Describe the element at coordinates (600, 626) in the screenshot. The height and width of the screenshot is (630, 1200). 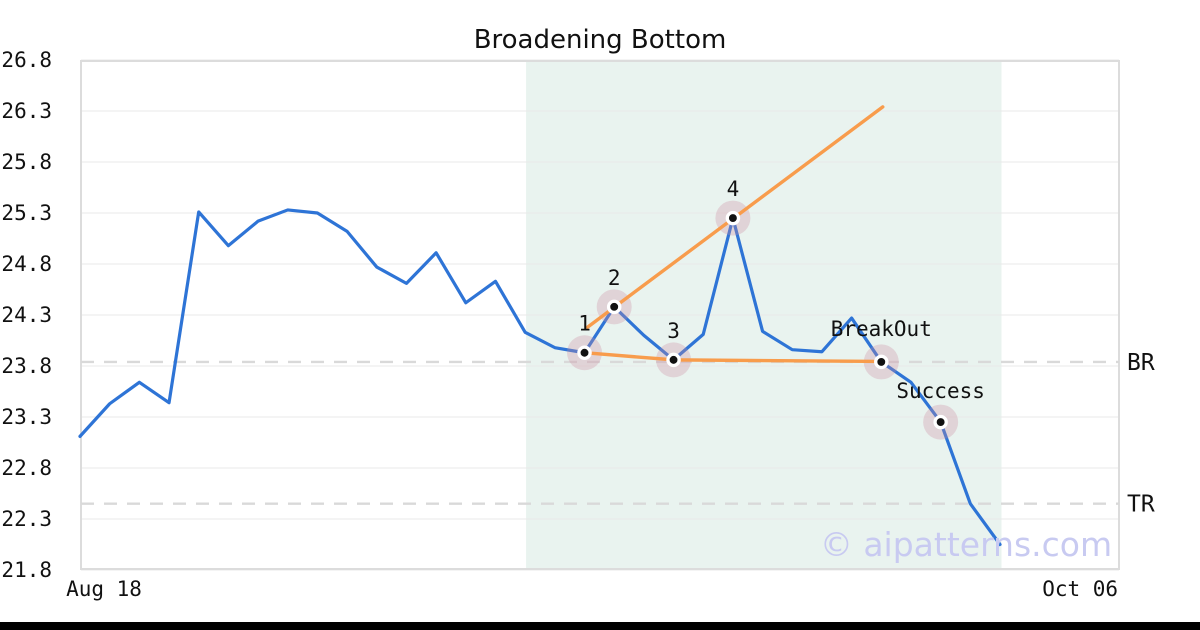
I see `bottom-bar` at that location.